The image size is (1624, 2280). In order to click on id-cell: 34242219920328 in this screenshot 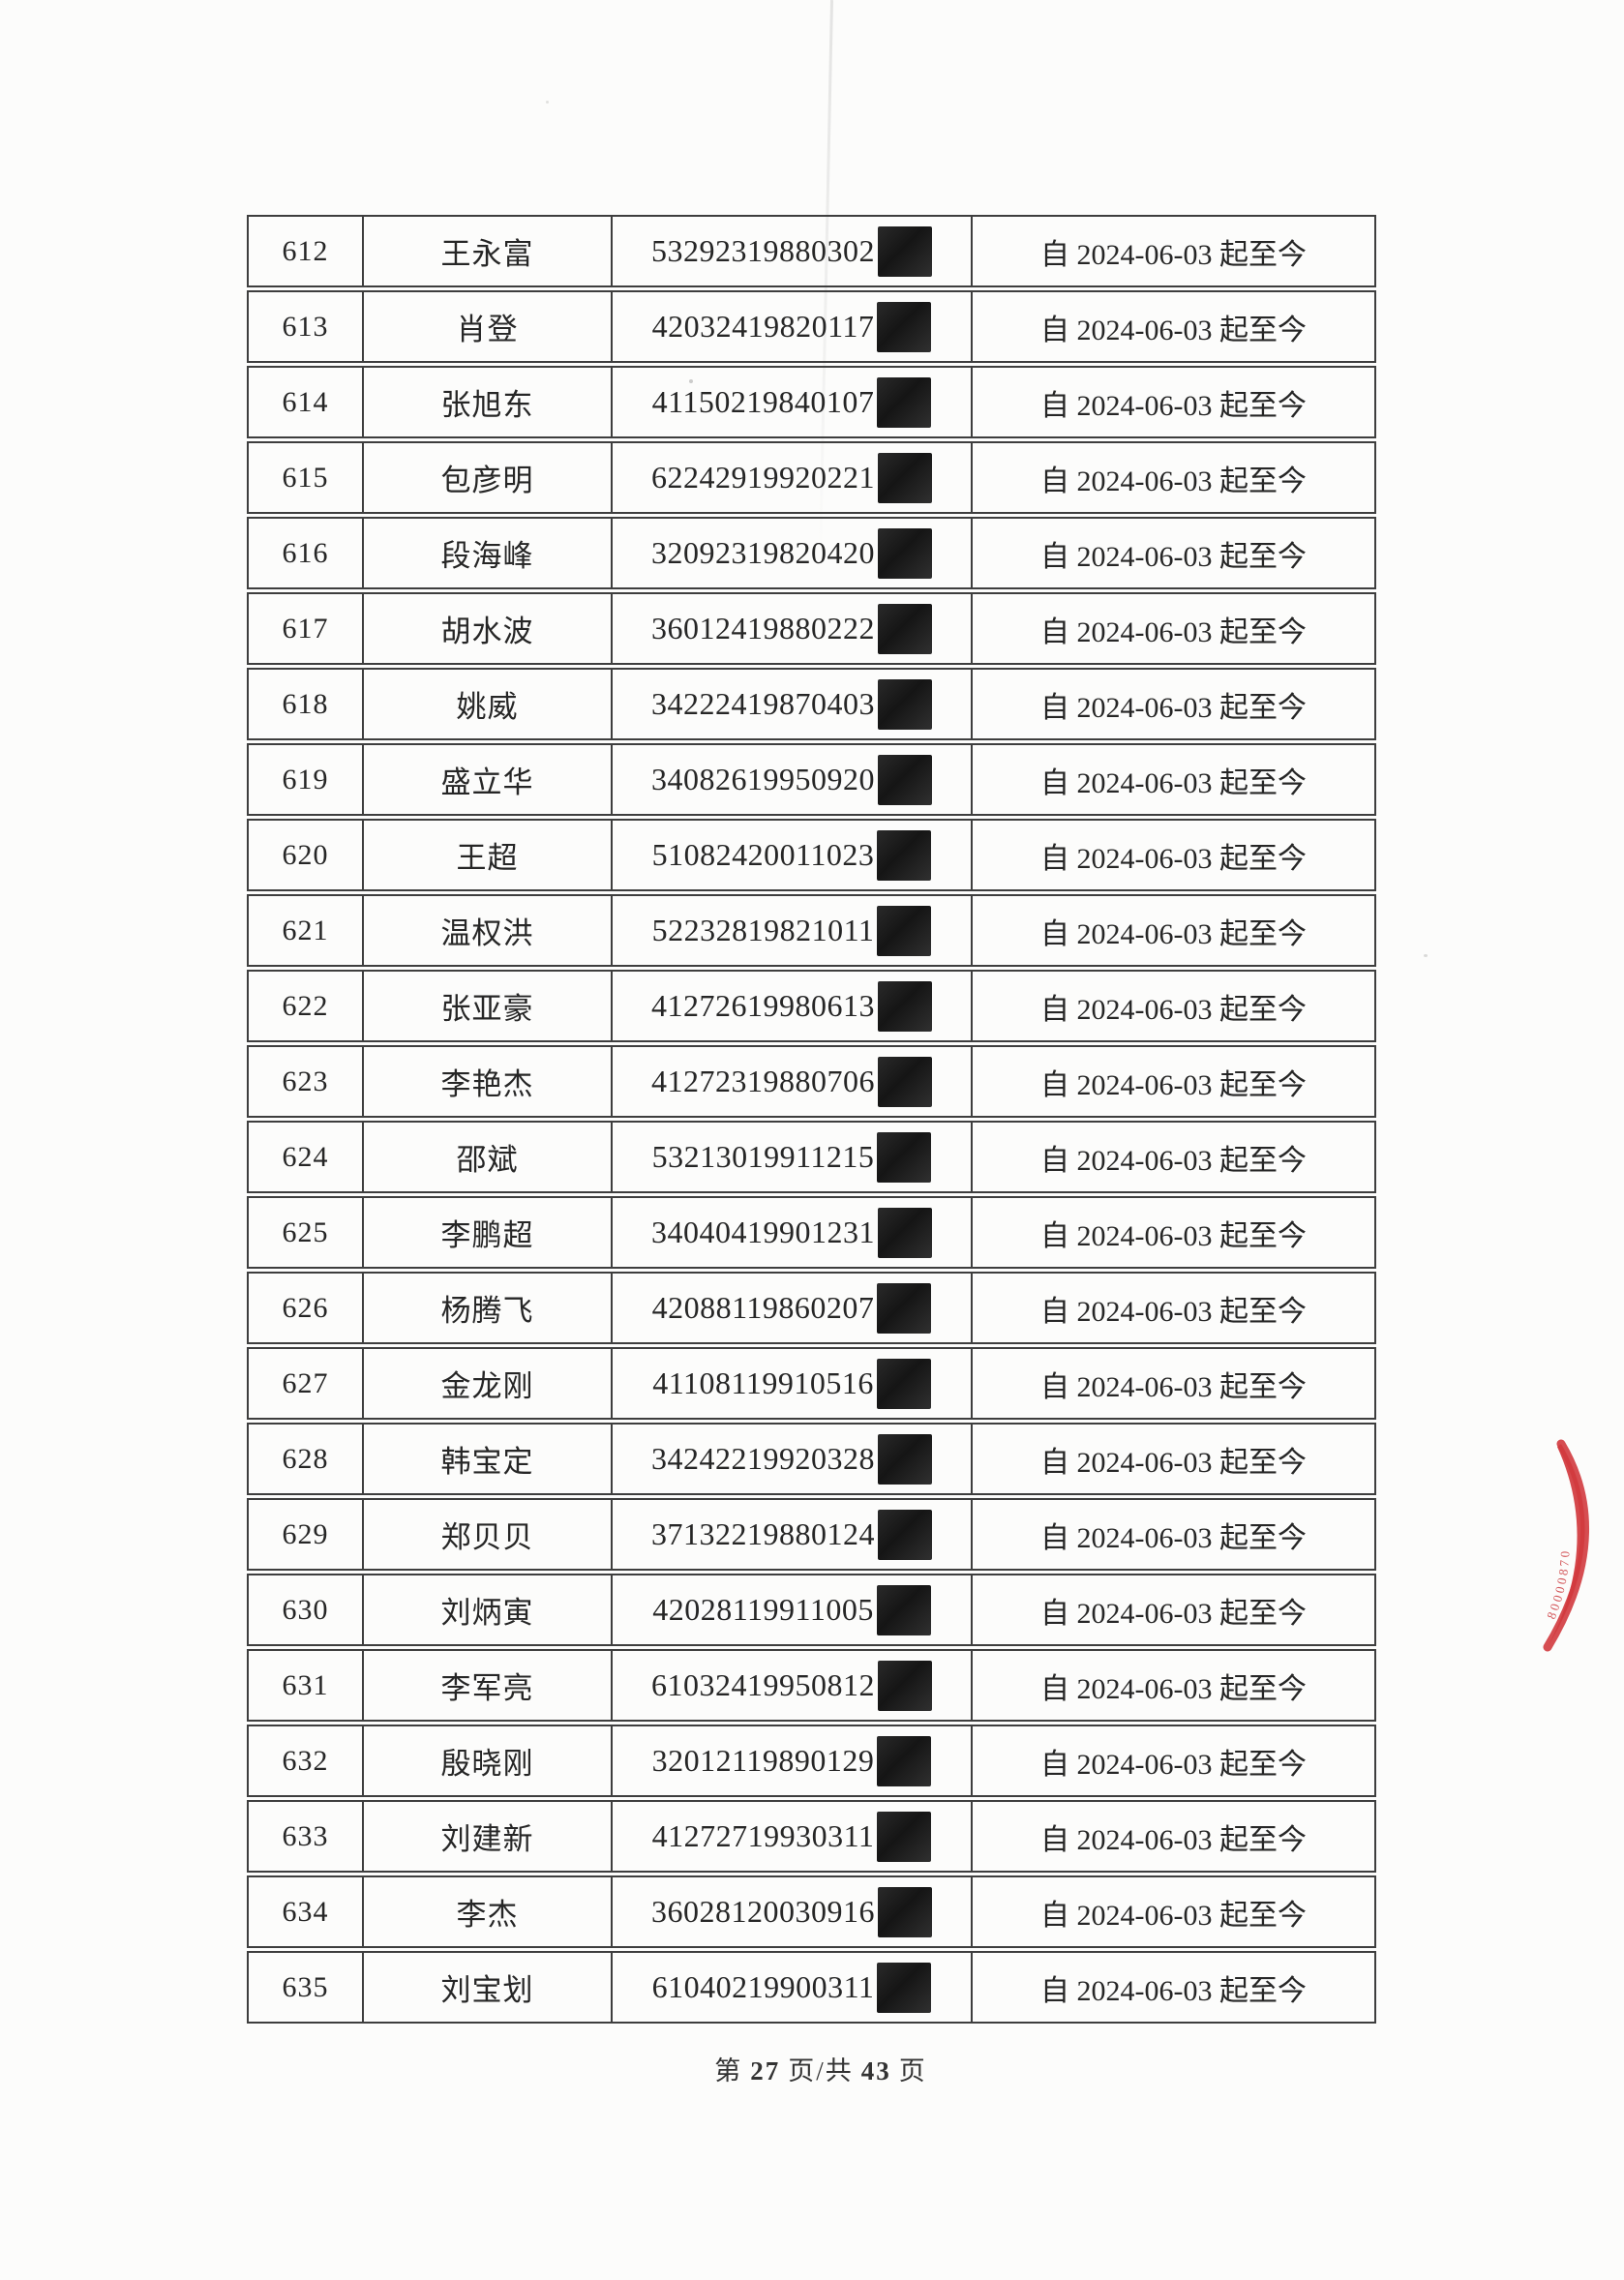, I will do `click(791, 1459)`.